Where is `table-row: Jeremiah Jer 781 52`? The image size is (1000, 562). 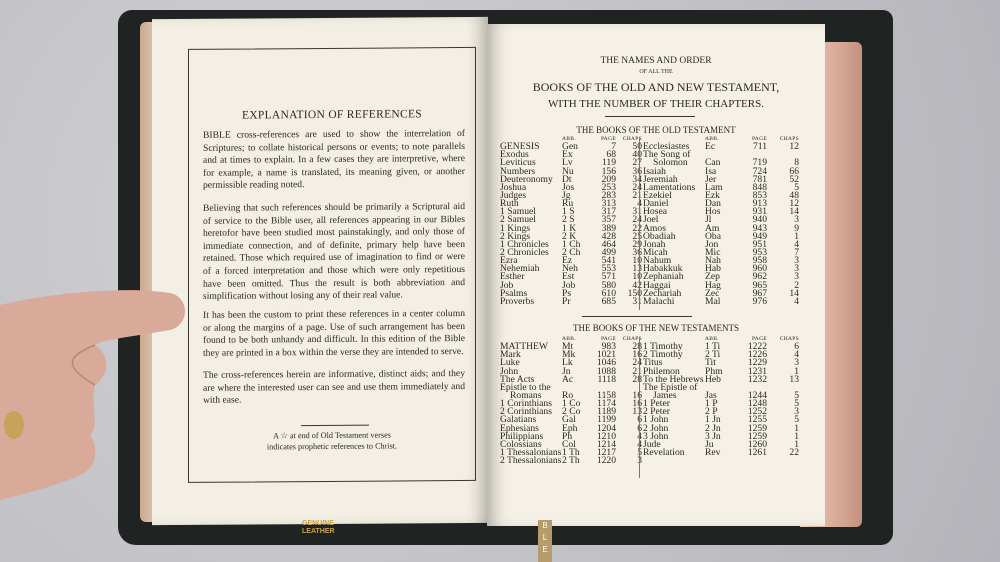 table-row: Jeremiah Jer 781 52 is located at coordinates (728, 179).